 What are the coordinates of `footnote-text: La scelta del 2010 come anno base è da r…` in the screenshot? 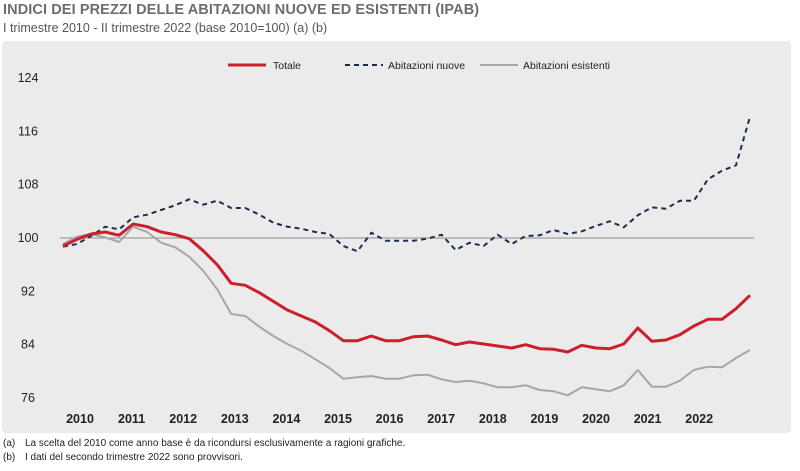 It's located at (215, 443).